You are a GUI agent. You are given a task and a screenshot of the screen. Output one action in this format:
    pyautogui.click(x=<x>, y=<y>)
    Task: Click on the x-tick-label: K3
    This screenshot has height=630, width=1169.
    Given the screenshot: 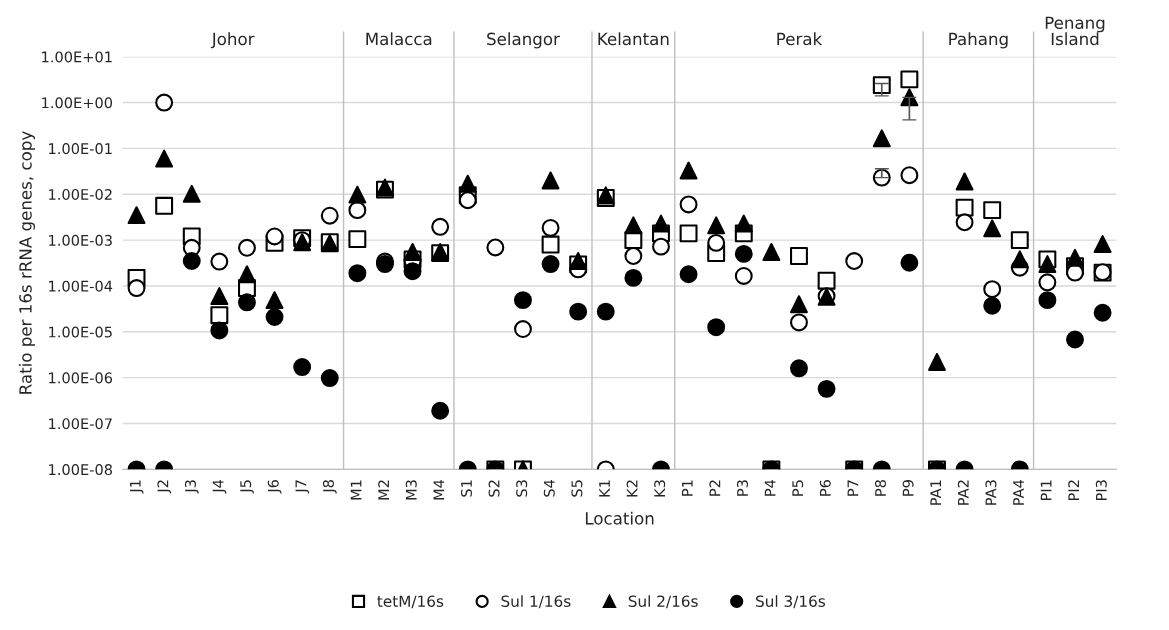 What is the action you would take?
    pyautogui.click(x=660, y=488)
    